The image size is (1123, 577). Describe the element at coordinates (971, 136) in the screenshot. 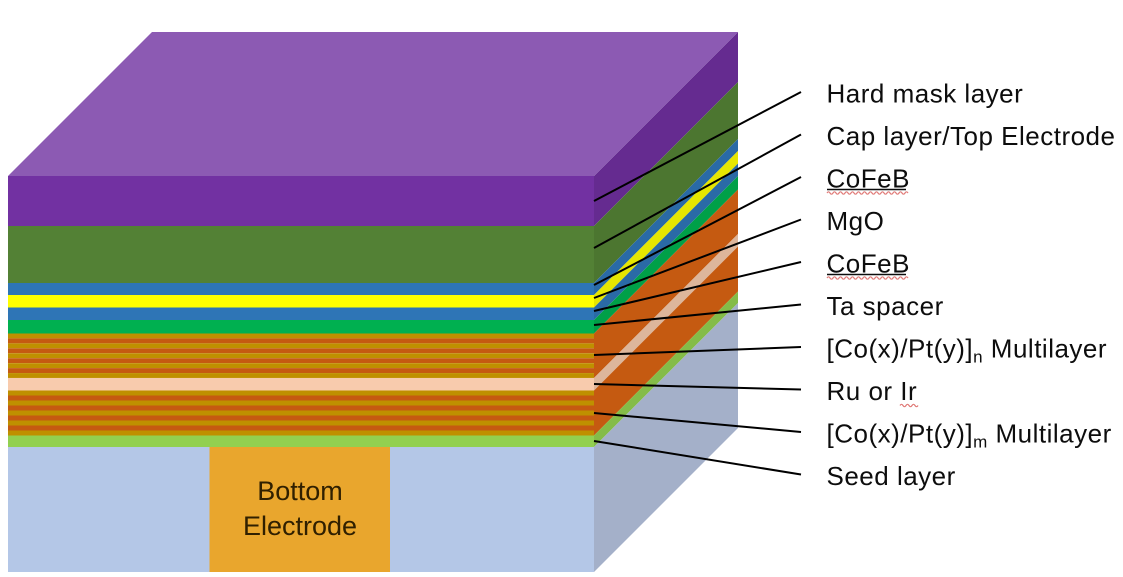

I see `svg-text: Cap layer/Top Electrode` at that location.